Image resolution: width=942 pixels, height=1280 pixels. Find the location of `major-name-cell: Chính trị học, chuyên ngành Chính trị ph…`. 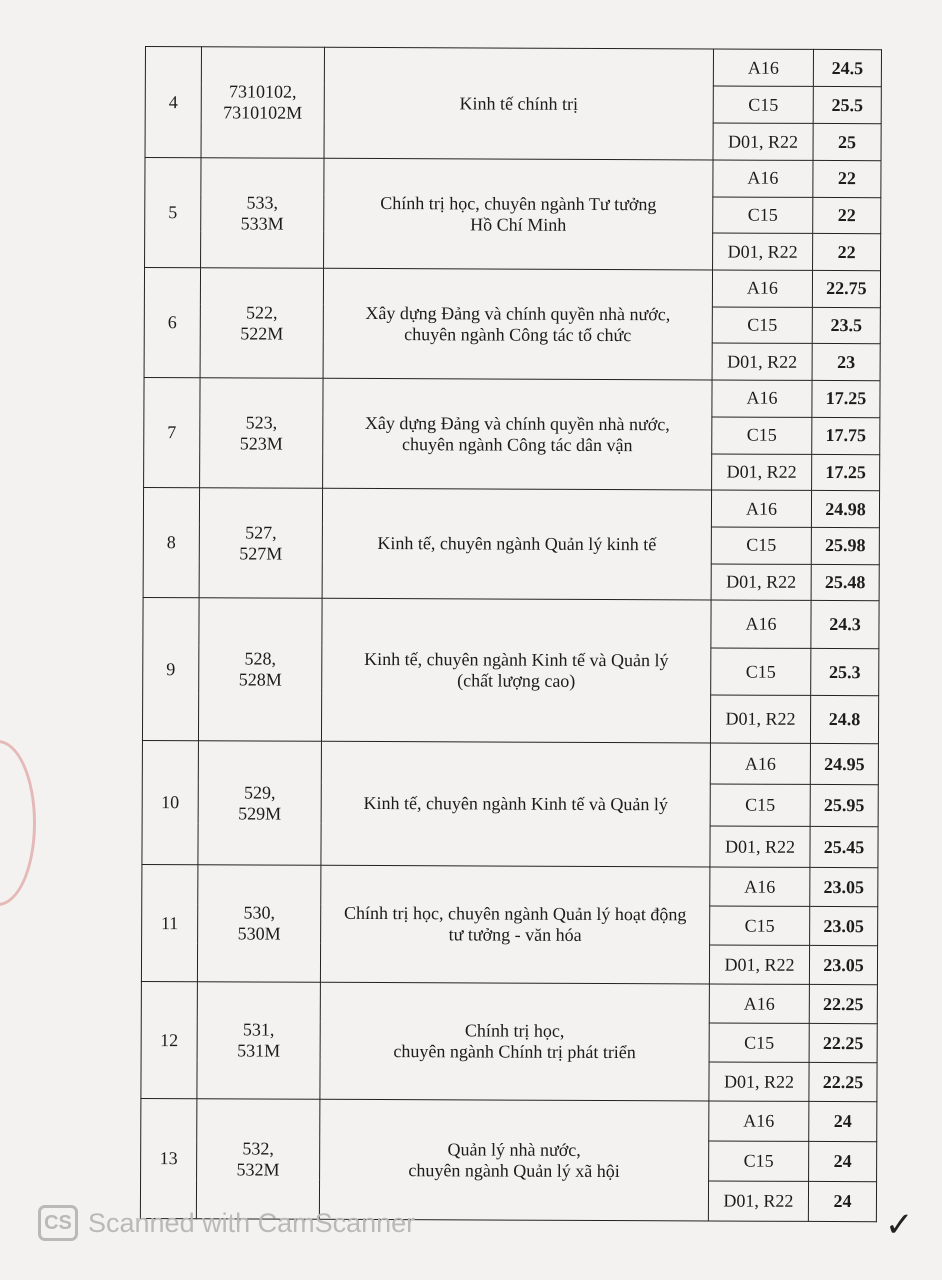

major-name-cell: Chính trị học, chuyên ngành Chính trị ph… is located at coordinates (514, 1042).